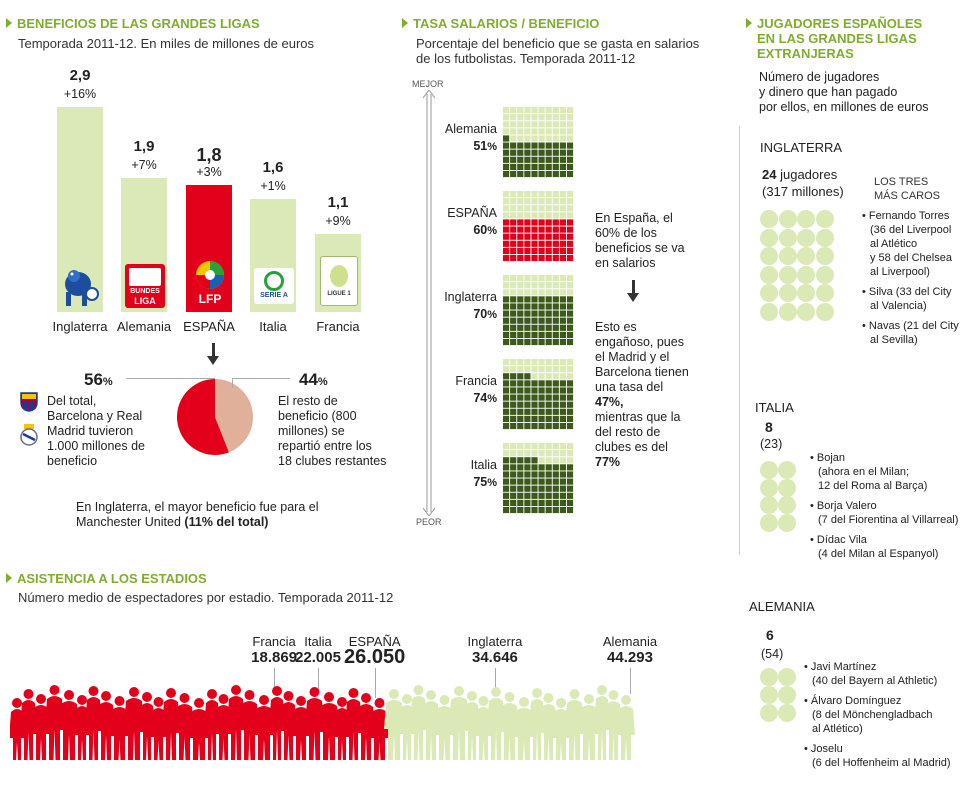 The image size is (980, 785). Describe the element at coordinates (96, 446) in the screenshot. I see `text-line: 1.000 millones de` at that location.